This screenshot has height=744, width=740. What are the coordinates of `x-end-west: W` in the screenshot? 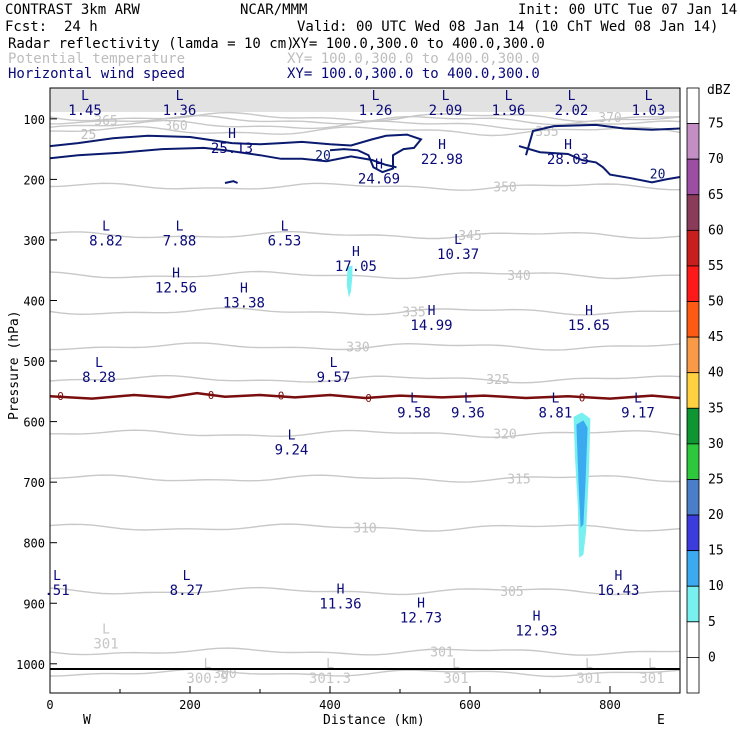 It's located at (87, 720).